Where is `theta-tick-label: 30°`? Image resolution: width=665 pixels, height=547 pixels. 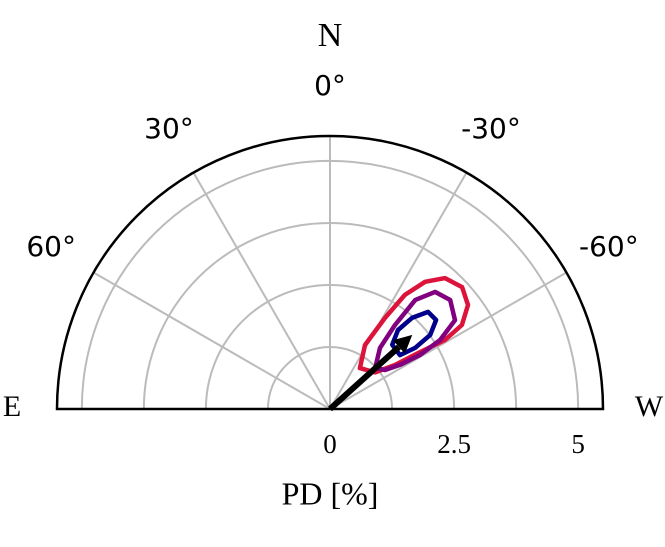 theta-tick-label: 30° is located at coordinates (169, 128).